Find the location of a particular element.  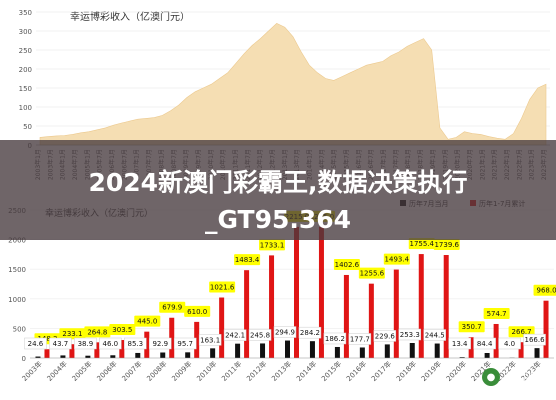

headline-line2: _GT95.364 is located at coordinates (278, 219).